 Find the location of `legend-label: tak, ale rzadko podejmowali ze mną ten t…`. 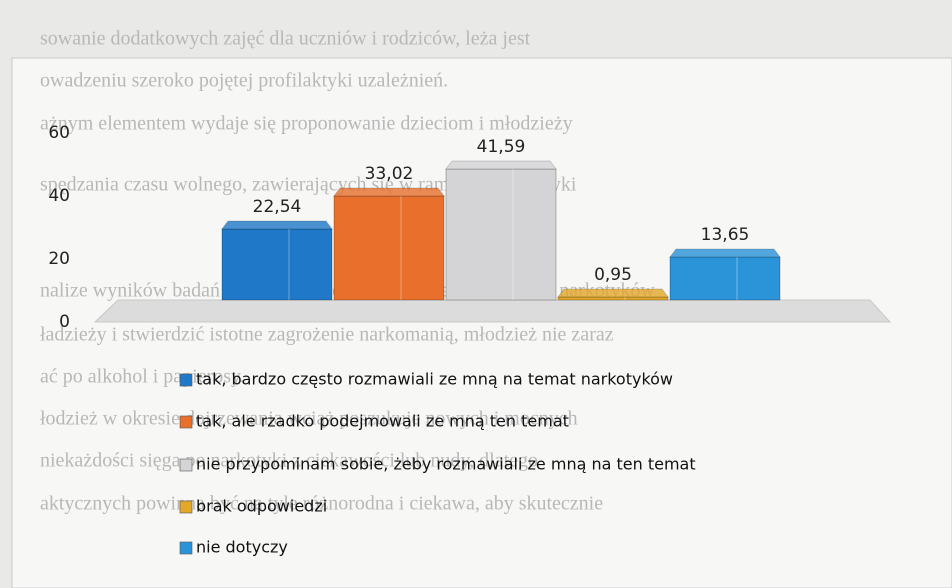

legend-label: tak, ale rzadko podejmowali ze mną ten t… is located at coordinates (382, 421).